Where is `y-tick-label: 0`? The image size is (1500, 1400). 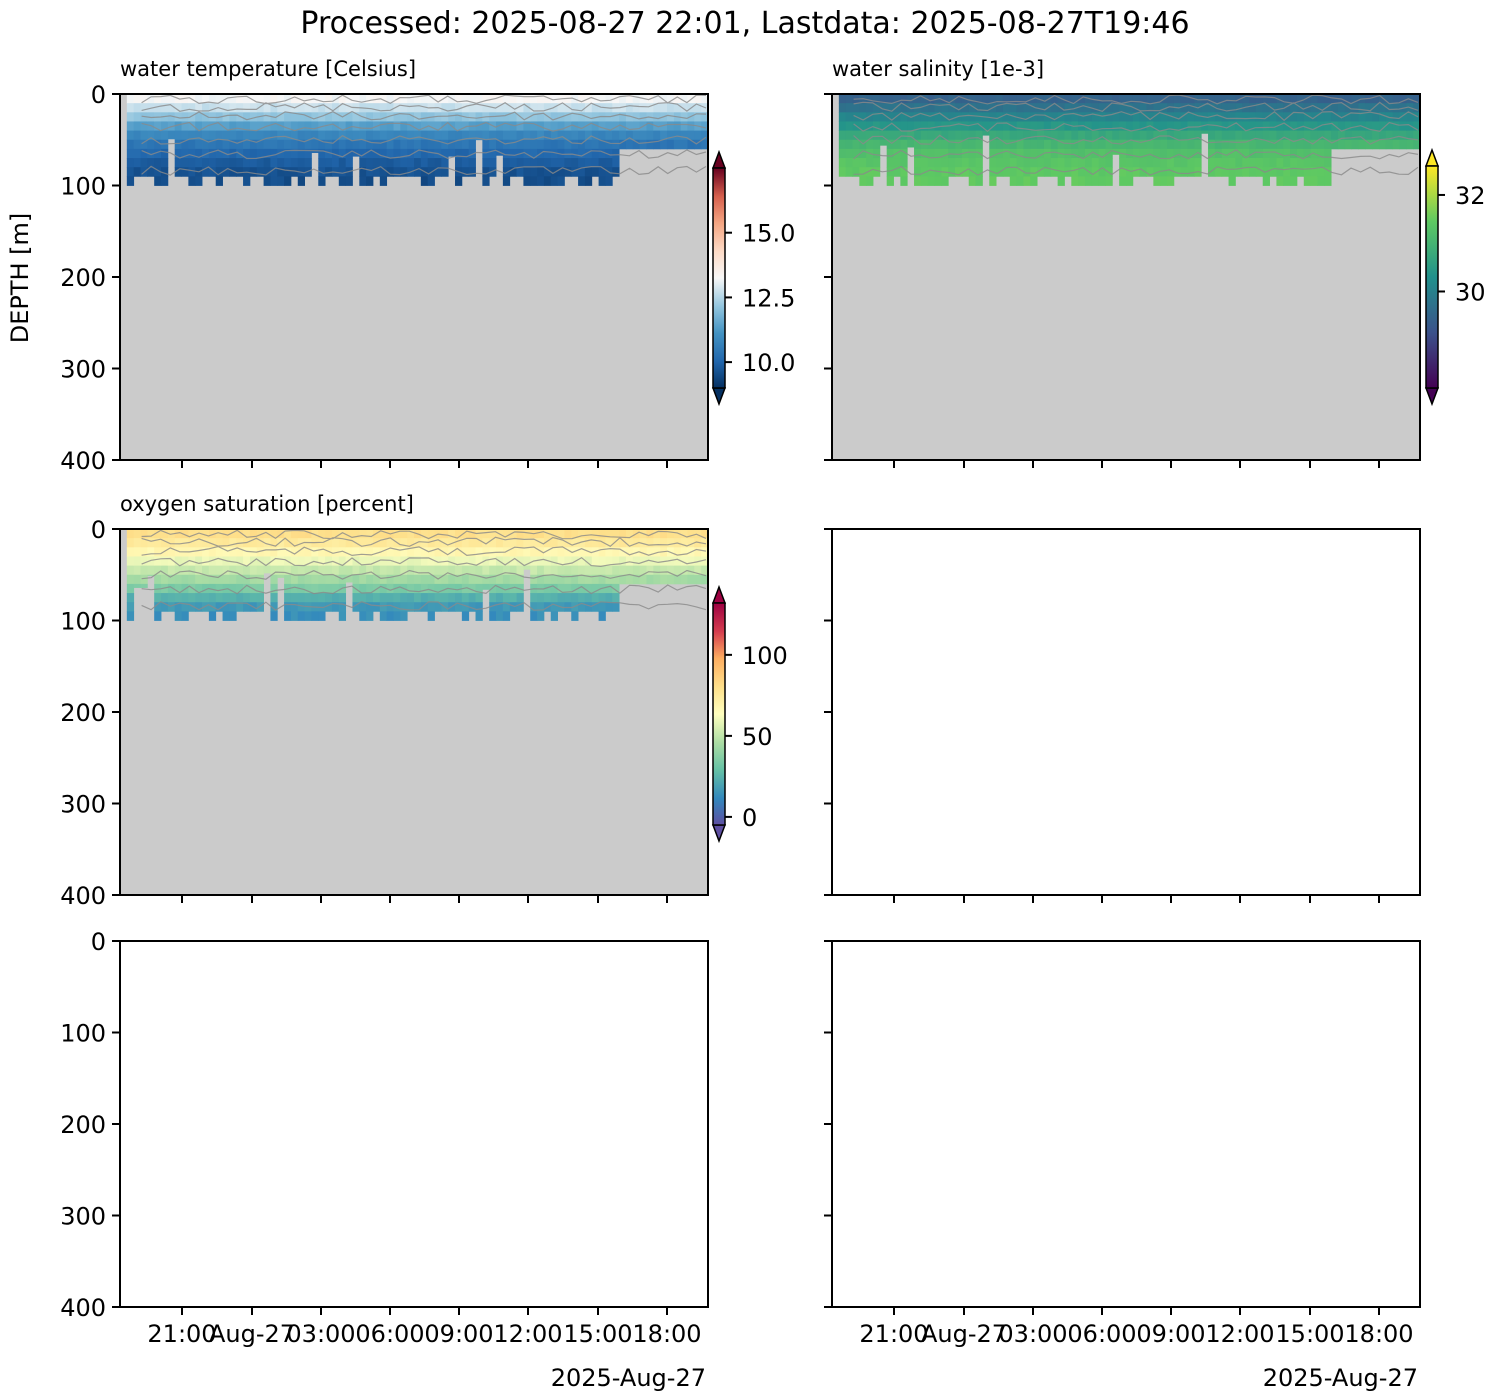 y-tick-label: 0 is located at coordinates (98, 942).